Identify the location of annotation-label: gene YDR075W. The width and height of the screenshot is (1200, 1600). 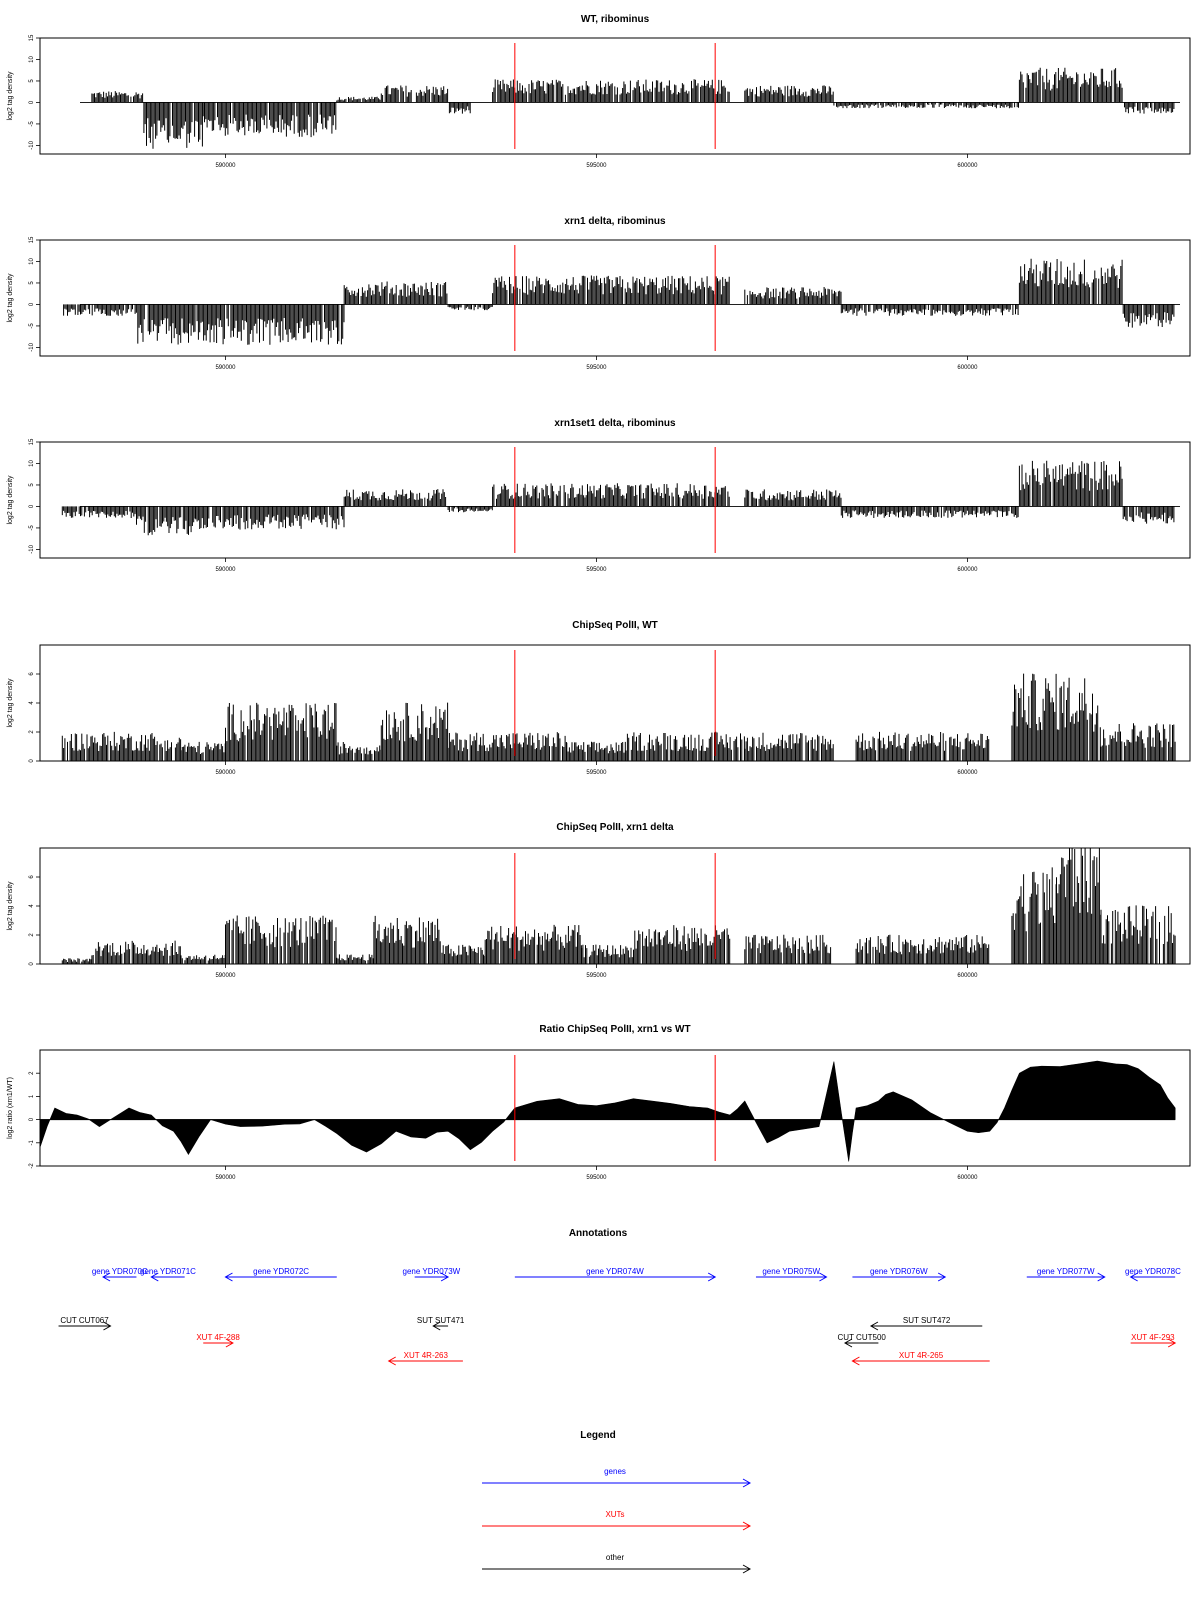
(791, 1271).